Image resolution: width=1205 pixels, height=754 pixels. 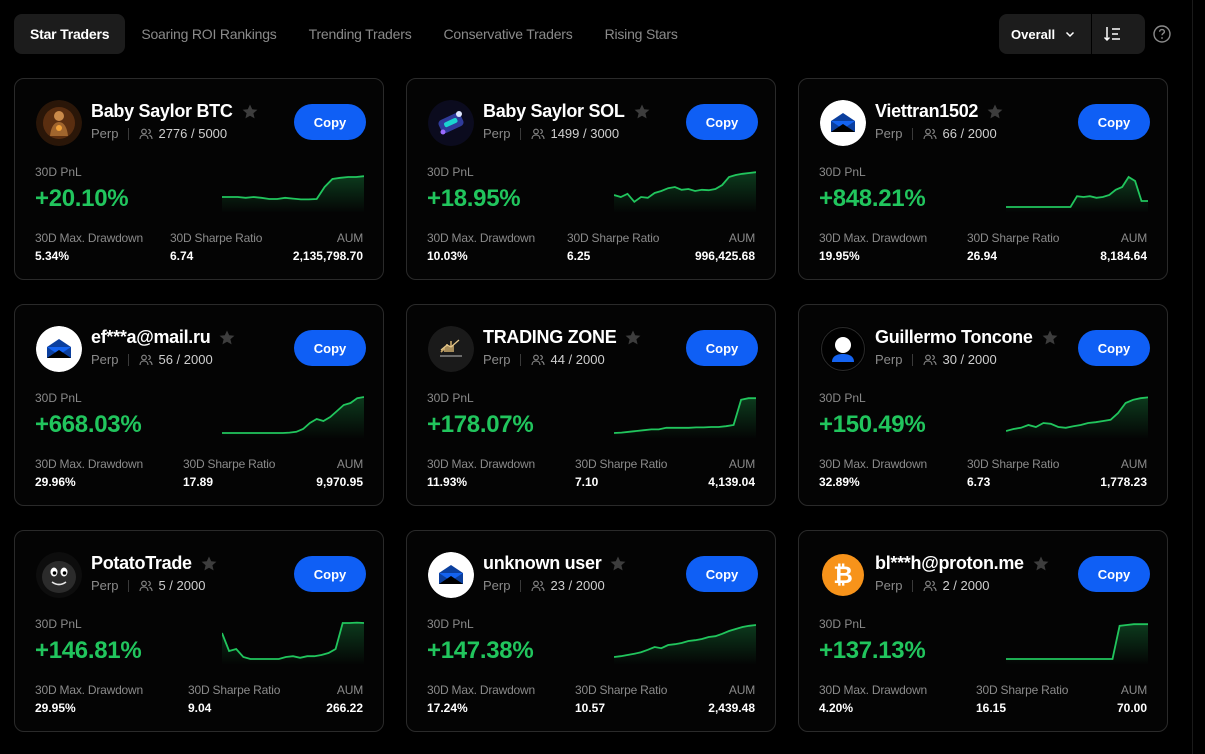 What do you see at coordinates (927, 111) in the screenshot?
I see `trader-name: Viettran1502` at bounding box center [927, 111].